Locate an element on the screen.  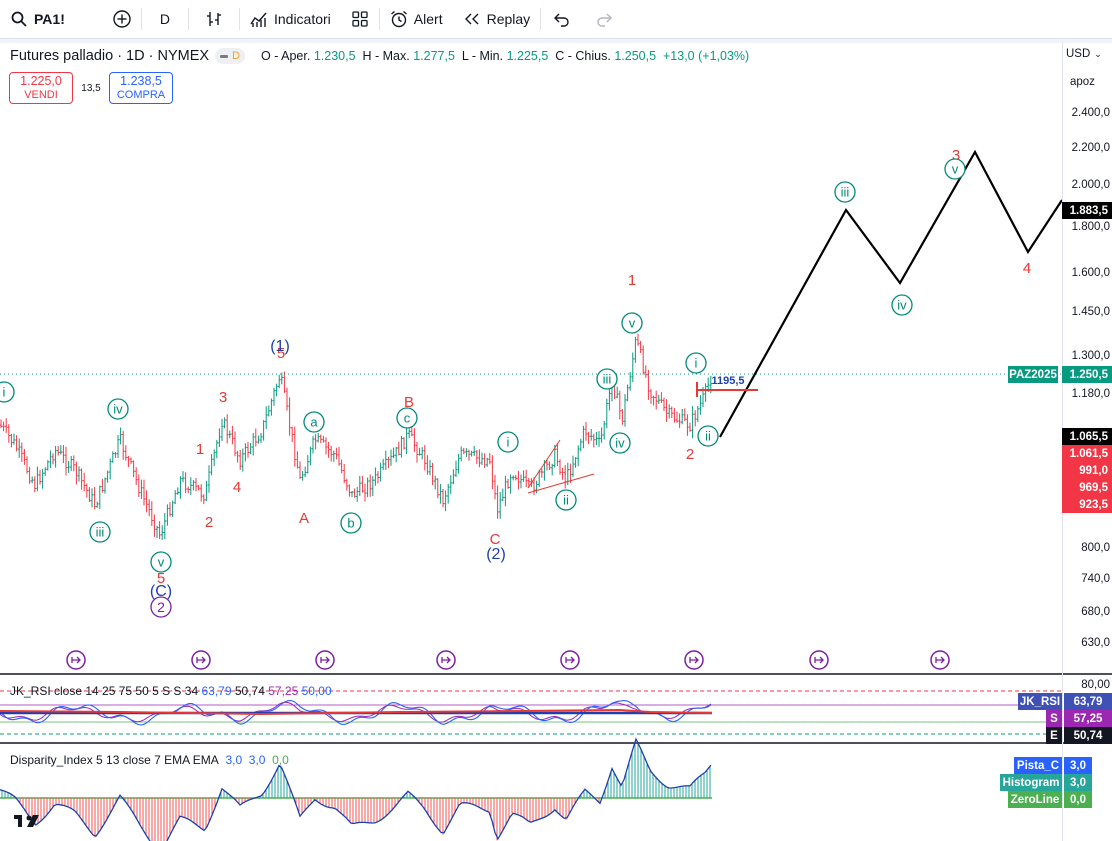
interval-button: D is located at coordinates (165, 19).